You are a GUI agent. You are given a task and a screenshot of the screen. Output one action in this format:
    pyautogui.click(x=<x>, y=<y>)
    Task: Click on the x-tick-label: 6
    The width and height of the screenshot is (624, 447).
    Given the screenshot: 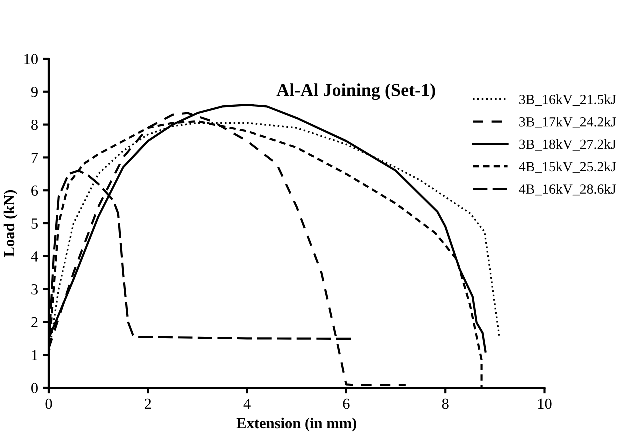 What is the action you would take?
    pyautogui.click(x=346, y=404)
    